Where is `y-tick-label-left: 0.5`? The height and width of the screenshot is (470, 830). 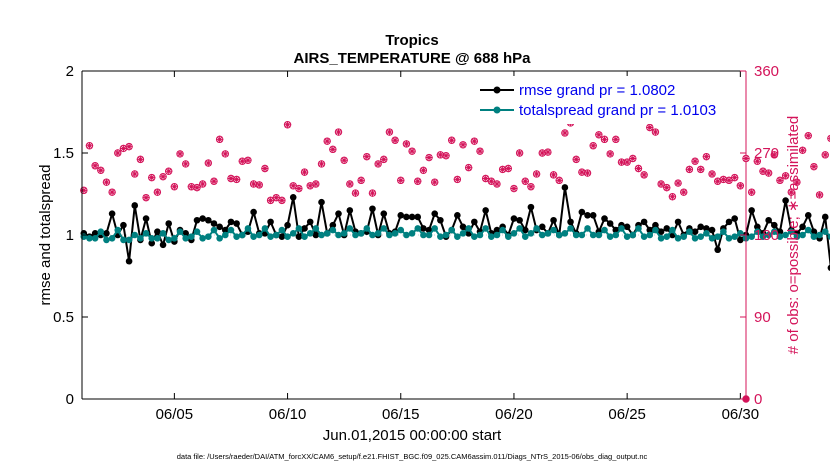 y-tick-label-left: 0.5 is located at coordinates (63, 317).